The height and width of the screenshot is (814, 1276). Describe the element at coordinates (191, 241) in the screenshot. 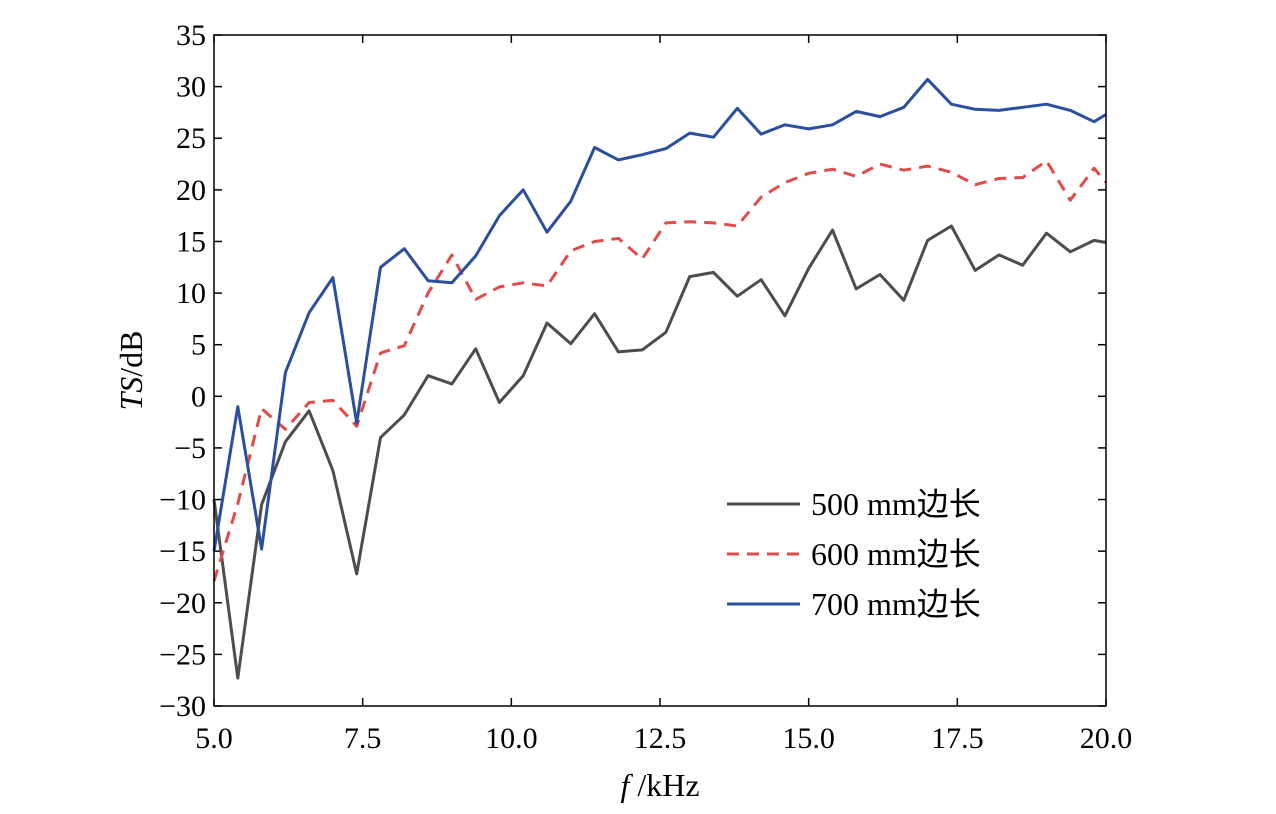

I see `y-tick-label: 15` at that location.